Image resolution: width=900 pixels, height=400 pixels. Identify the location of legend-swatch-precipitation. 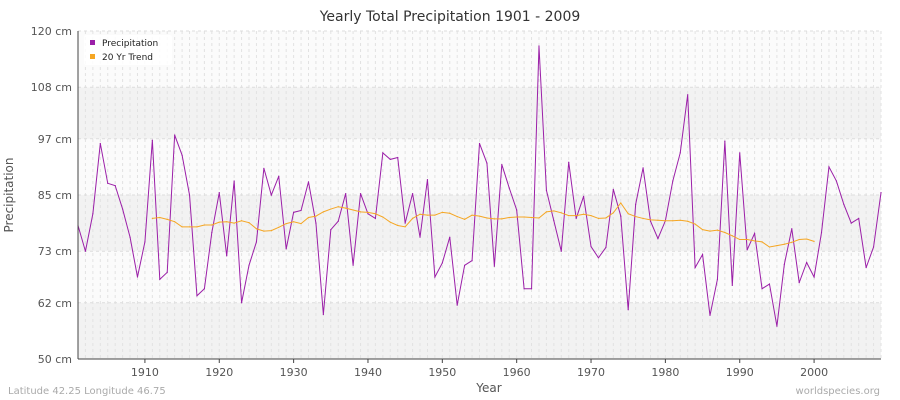
(92, 42).